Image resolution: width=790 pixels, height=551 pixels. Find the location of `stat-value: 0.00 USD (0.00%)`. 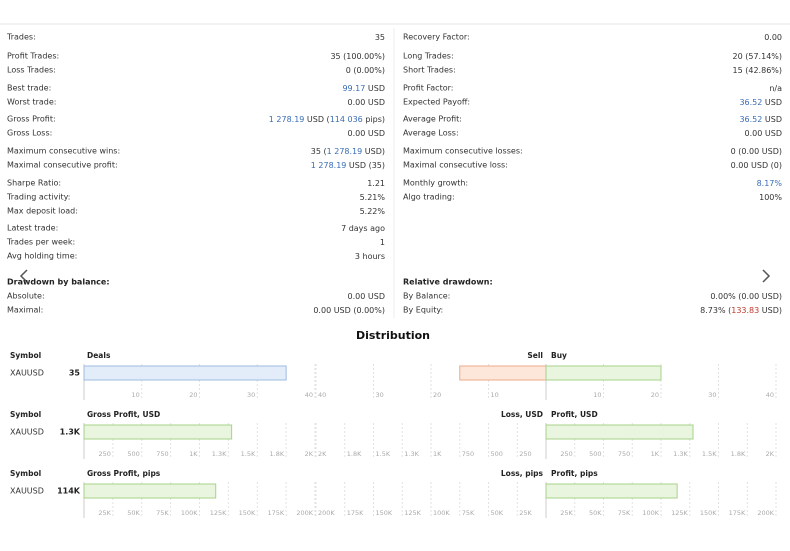

stat-value: 0.00 USD (0.00%) is located at coordinates (349, 310).